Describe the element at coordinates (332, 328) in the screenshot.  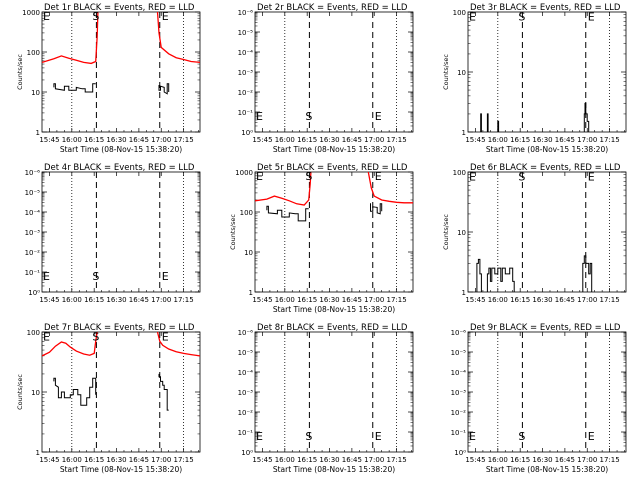
I see `panel-title: Det 8r BLACK = Events, RED = LLD` at that location.